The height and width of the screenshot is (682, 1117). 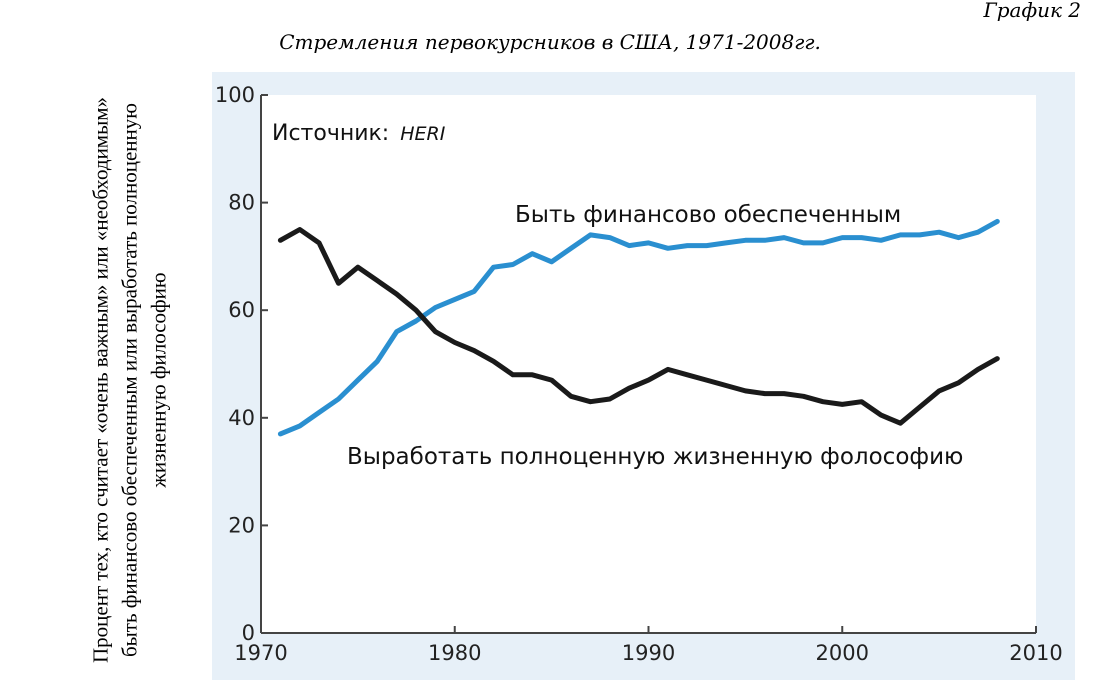 I want to click on y-tick-label: 100, so click(x=235, y=95).